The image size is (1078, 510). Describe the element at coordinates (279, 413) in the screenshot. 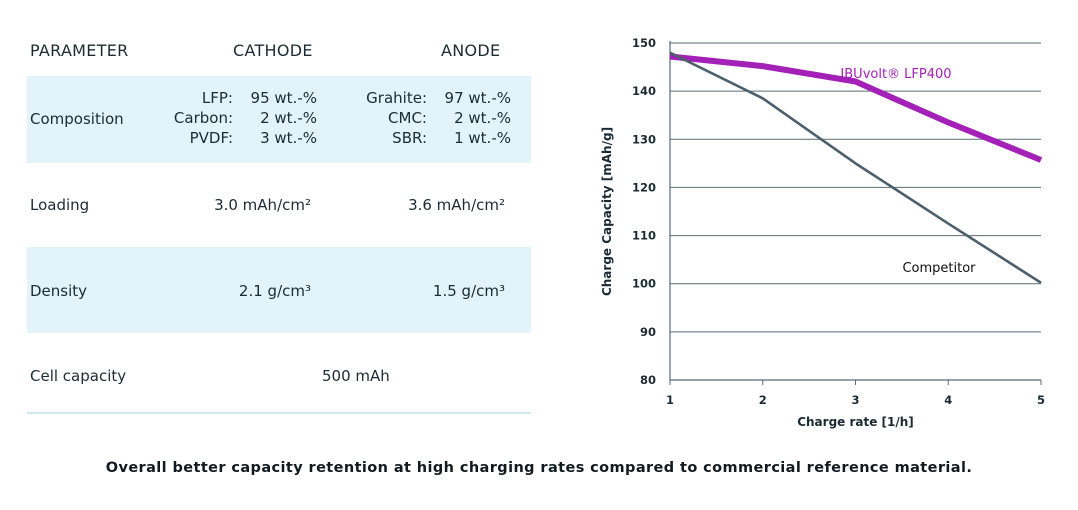

I see `table-bottom-rule` at that location.